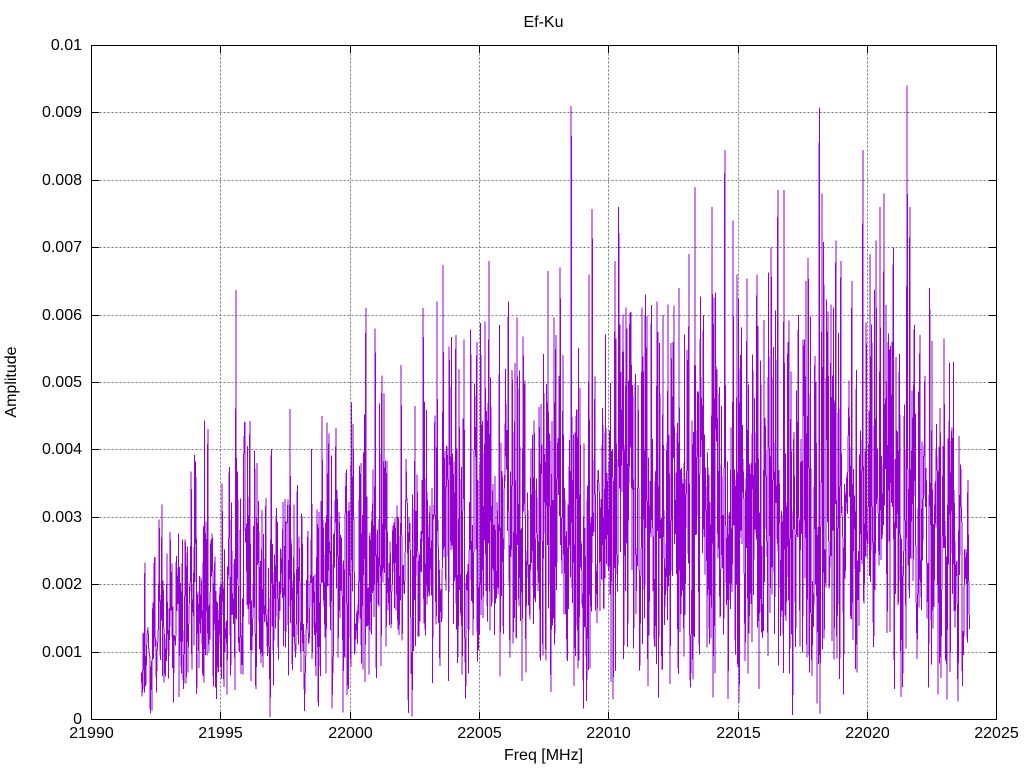 The image size is (1024, 768). I want to click on svg-text: 22025, so click(996, 733).